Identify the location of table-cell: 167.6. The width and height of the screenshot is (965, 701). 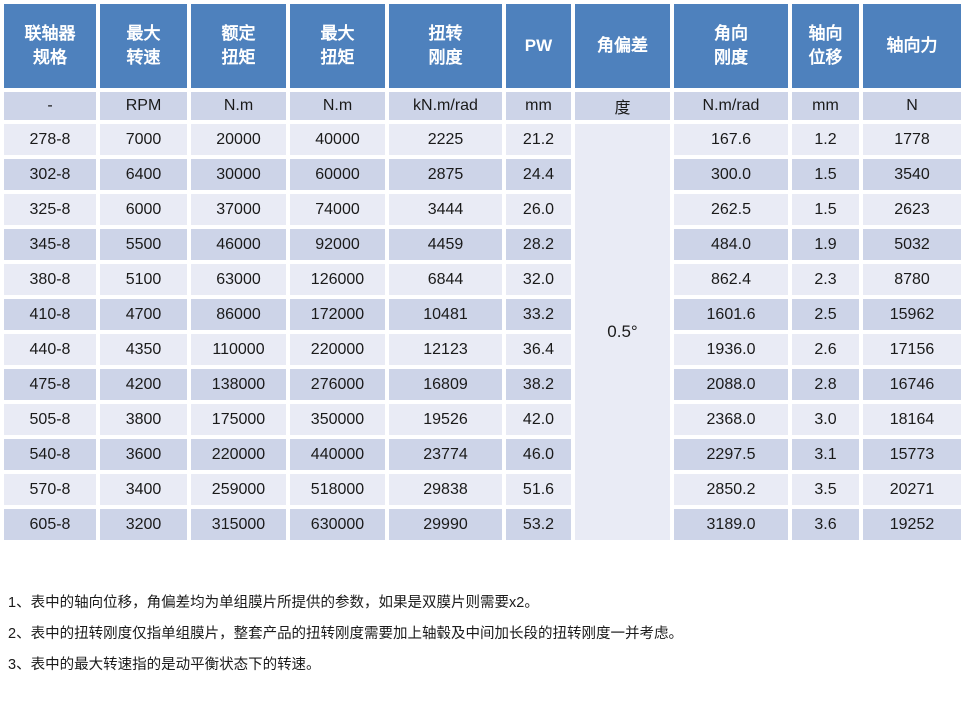
(731, 139).